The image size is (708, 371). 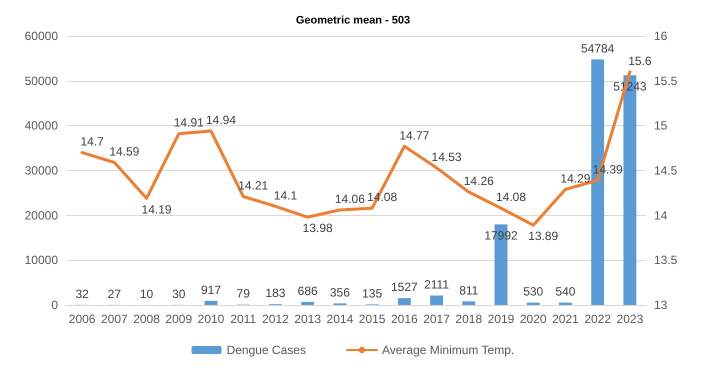 What do you see at coordinates (82, 293) in the screenshot?
I see `data-label: 32` at bounding box center [82, 293].